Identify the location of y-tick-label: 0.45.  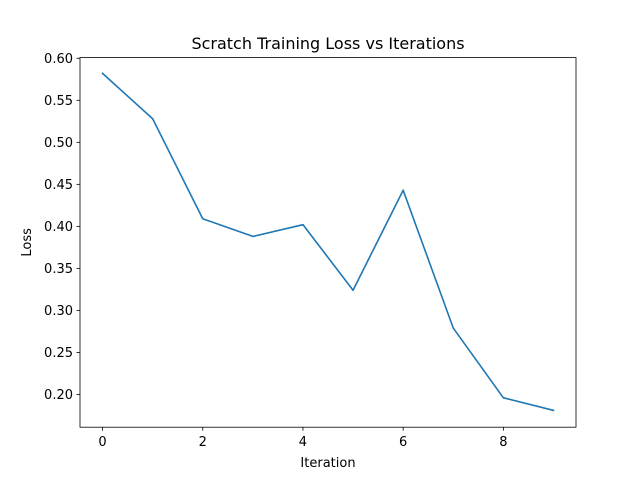
(58, 185).